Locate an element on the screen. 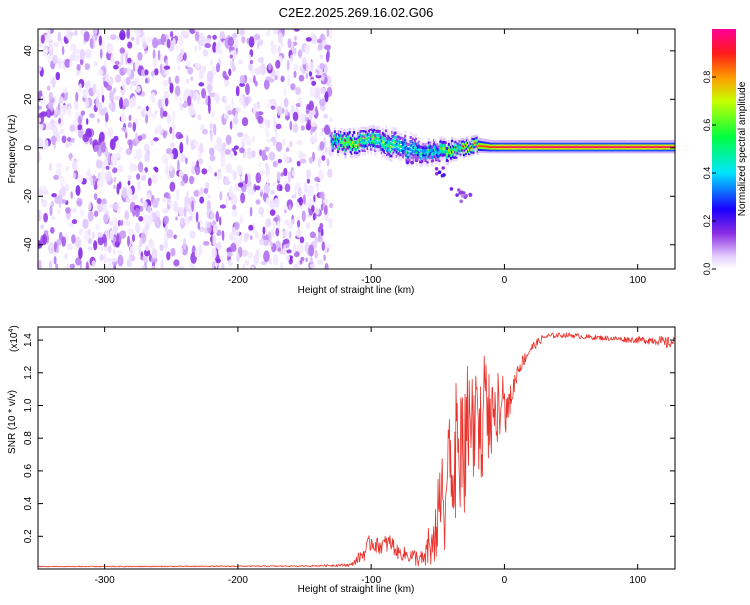 The height and width of the screenshot is (605, 750). snr-y-tick-label: 1.4 is located at coordinates (28, 340).